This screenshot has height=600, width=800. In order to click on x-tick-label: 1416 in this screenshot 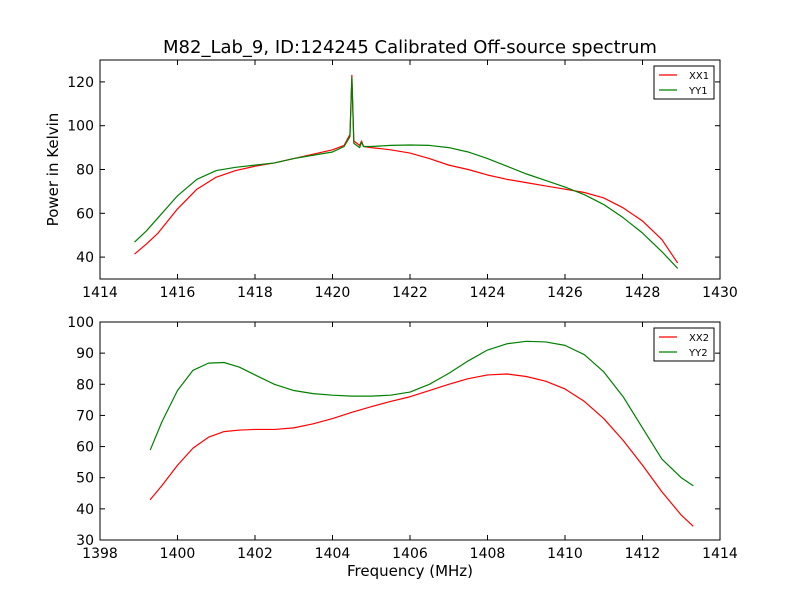, I will do `click(178, 293)`.